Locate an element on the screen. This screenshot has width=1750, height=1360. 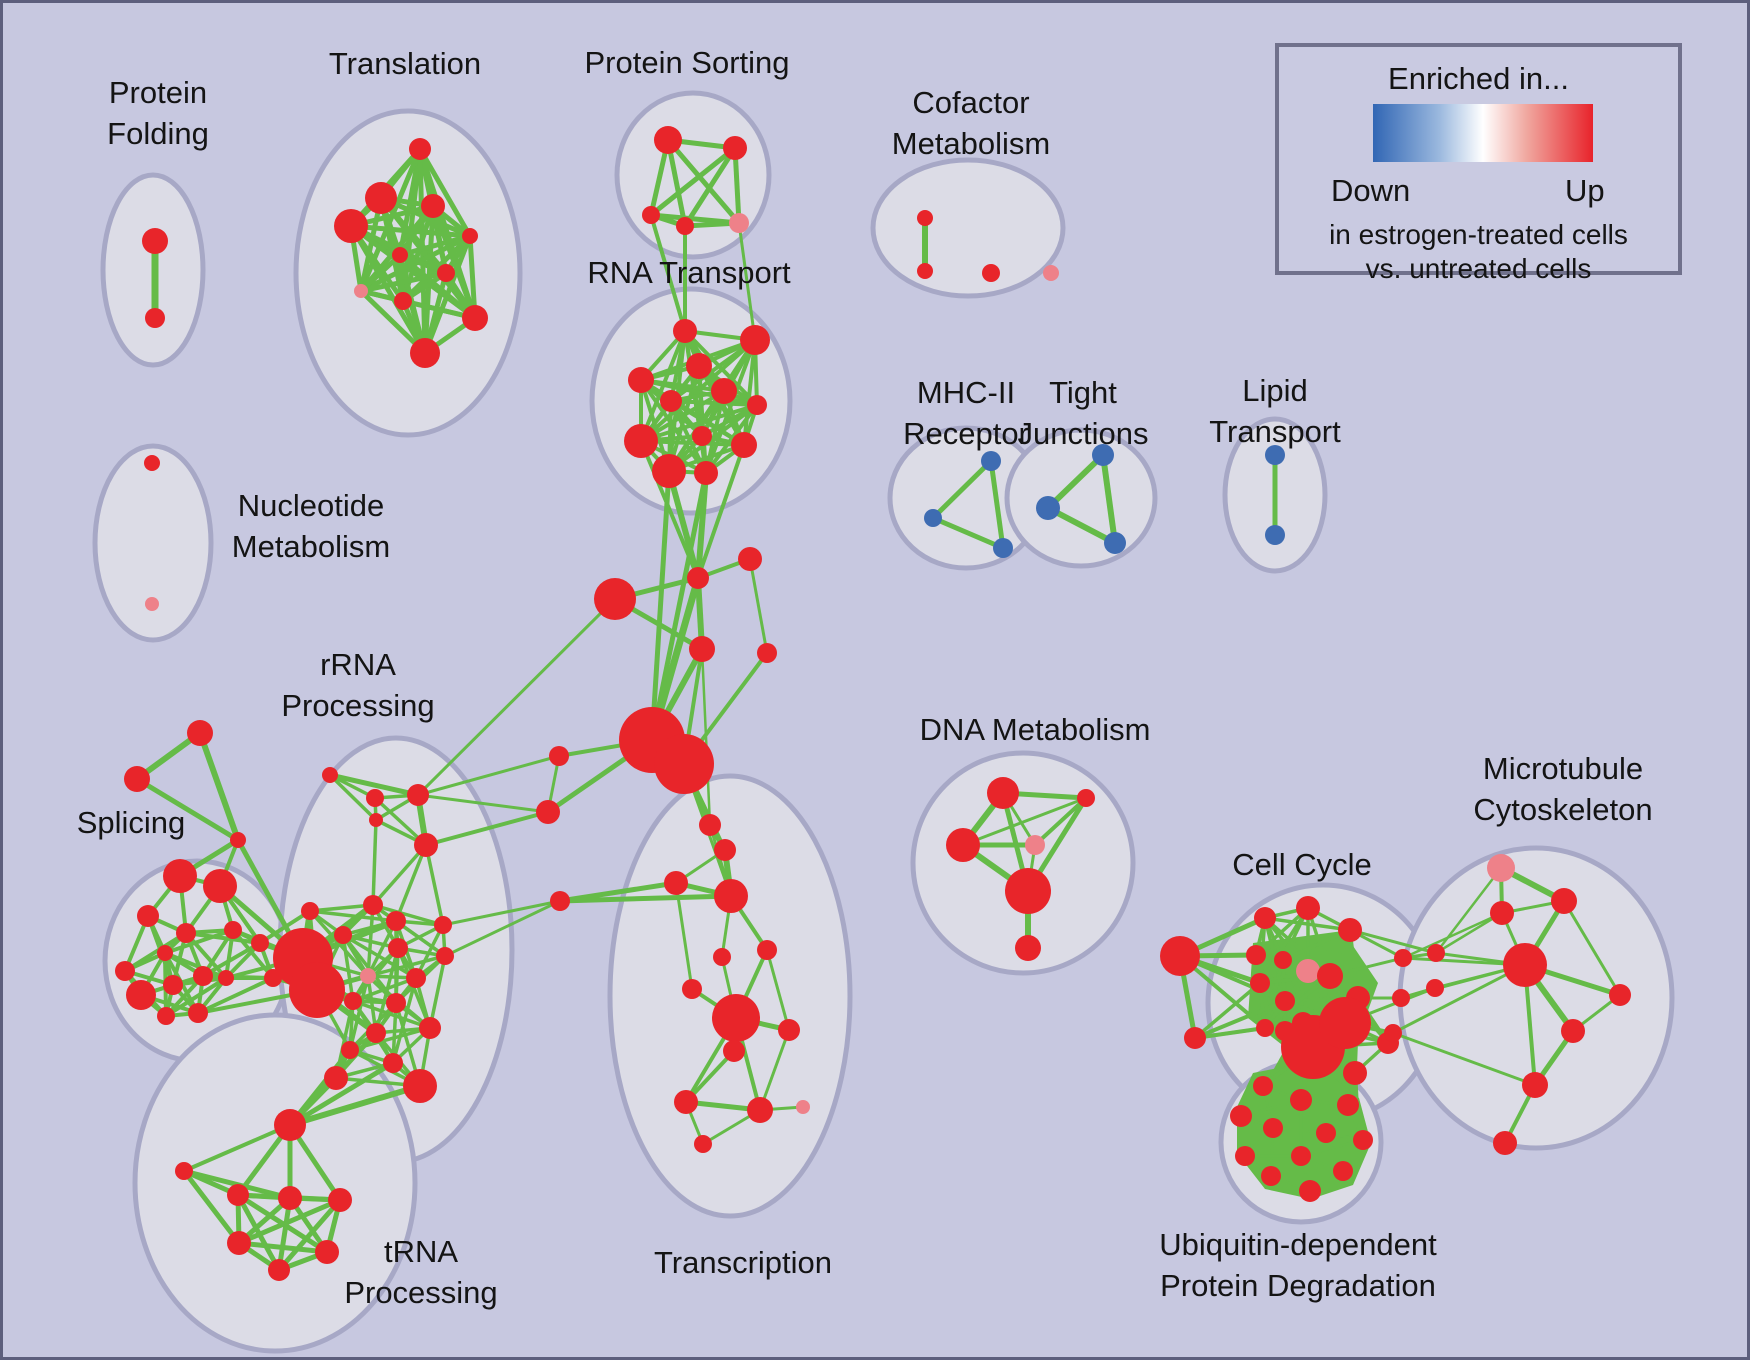
cluster-label-protein_folding: Protein is located at coordinates (158, 92).